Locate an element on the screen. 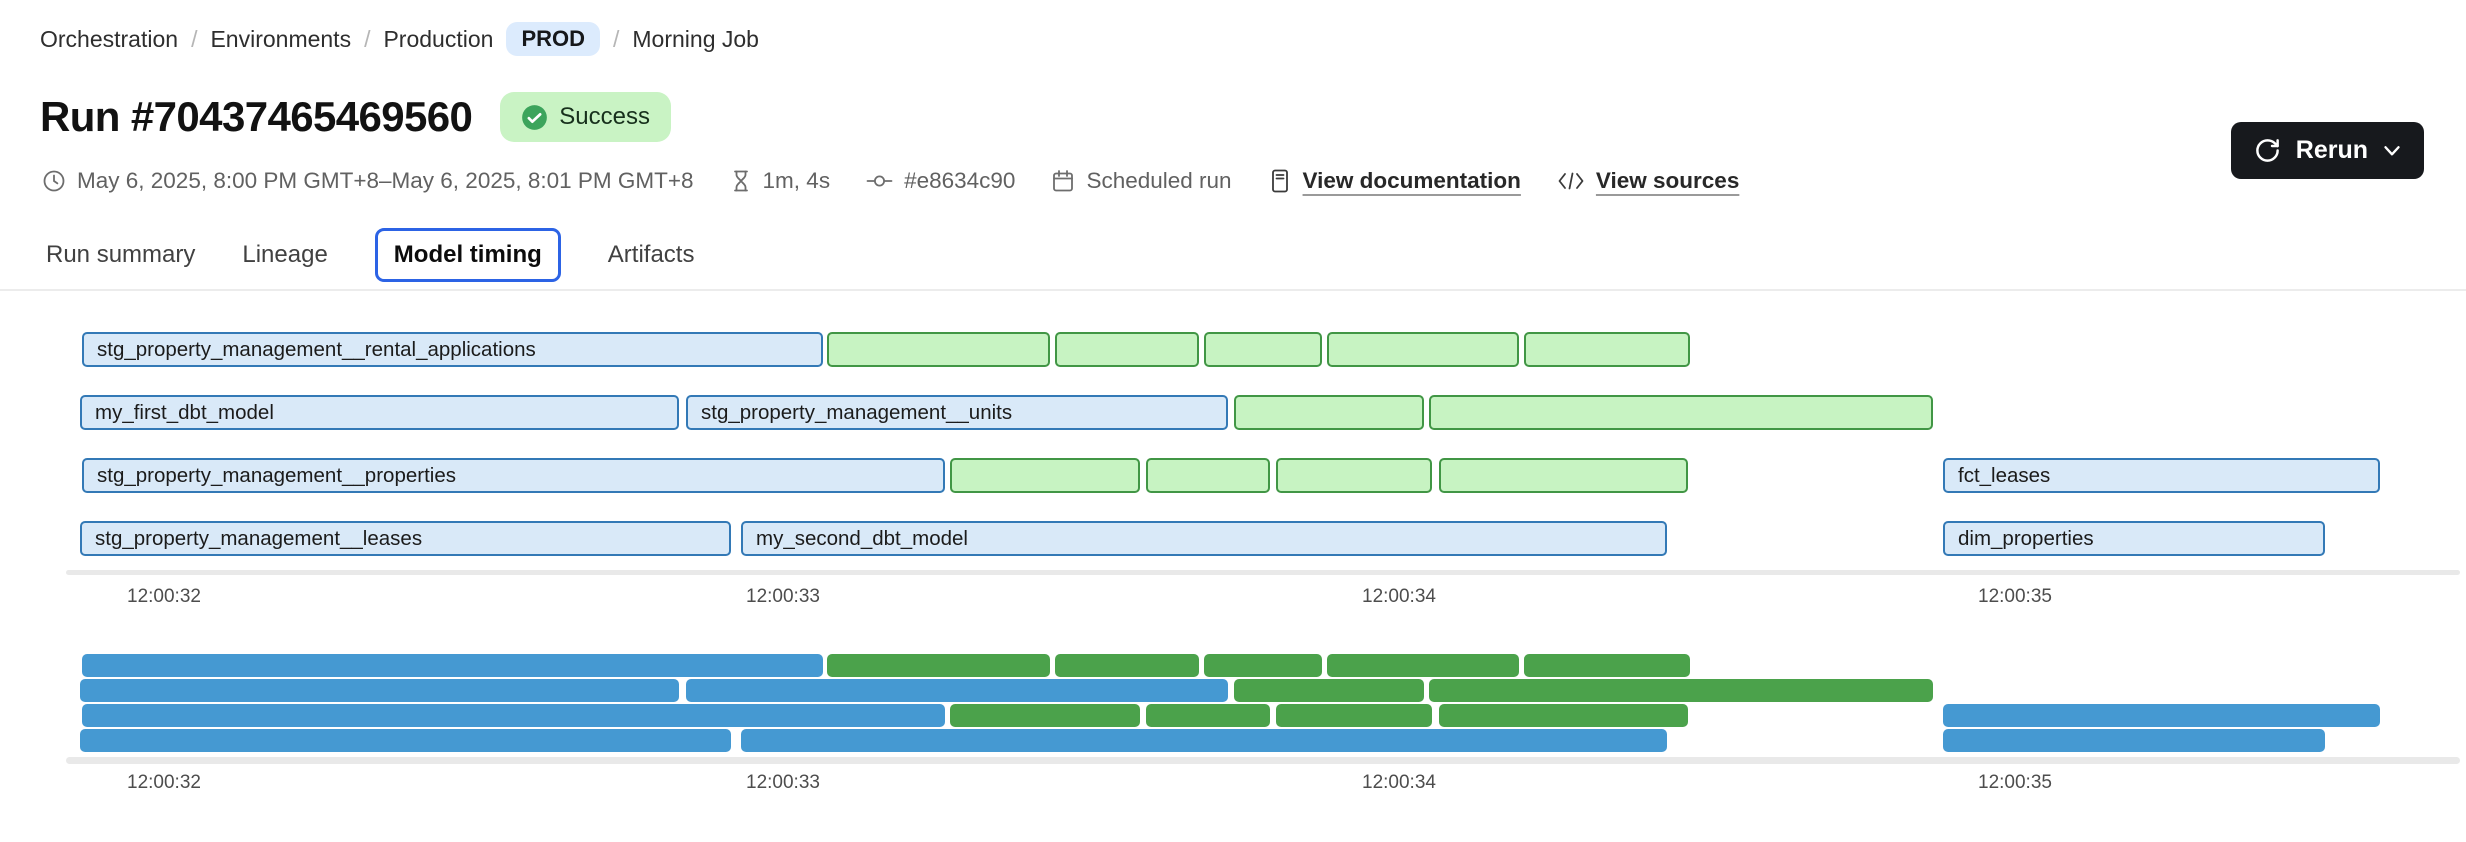 The width and height of the screenshot is (2466, 842). rerun-label: Rerun is located at coordinates (2331, 150).